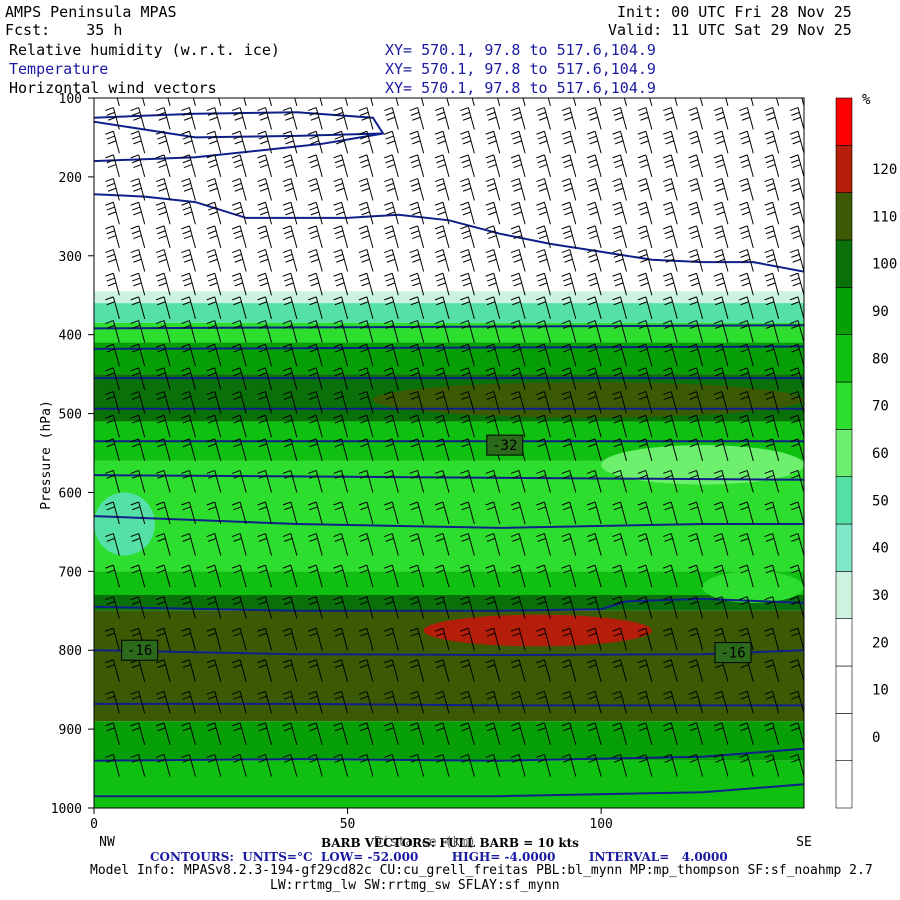  I want to click on y-tick-label: 400, so click(70, 336).